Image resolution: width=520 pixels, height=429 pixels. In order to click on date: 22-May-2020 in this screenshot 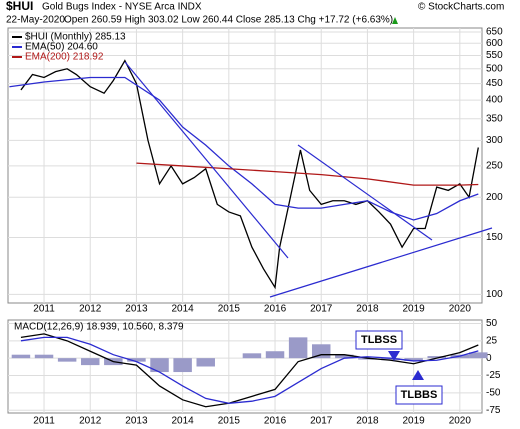, I will do `click(35, 20)`.